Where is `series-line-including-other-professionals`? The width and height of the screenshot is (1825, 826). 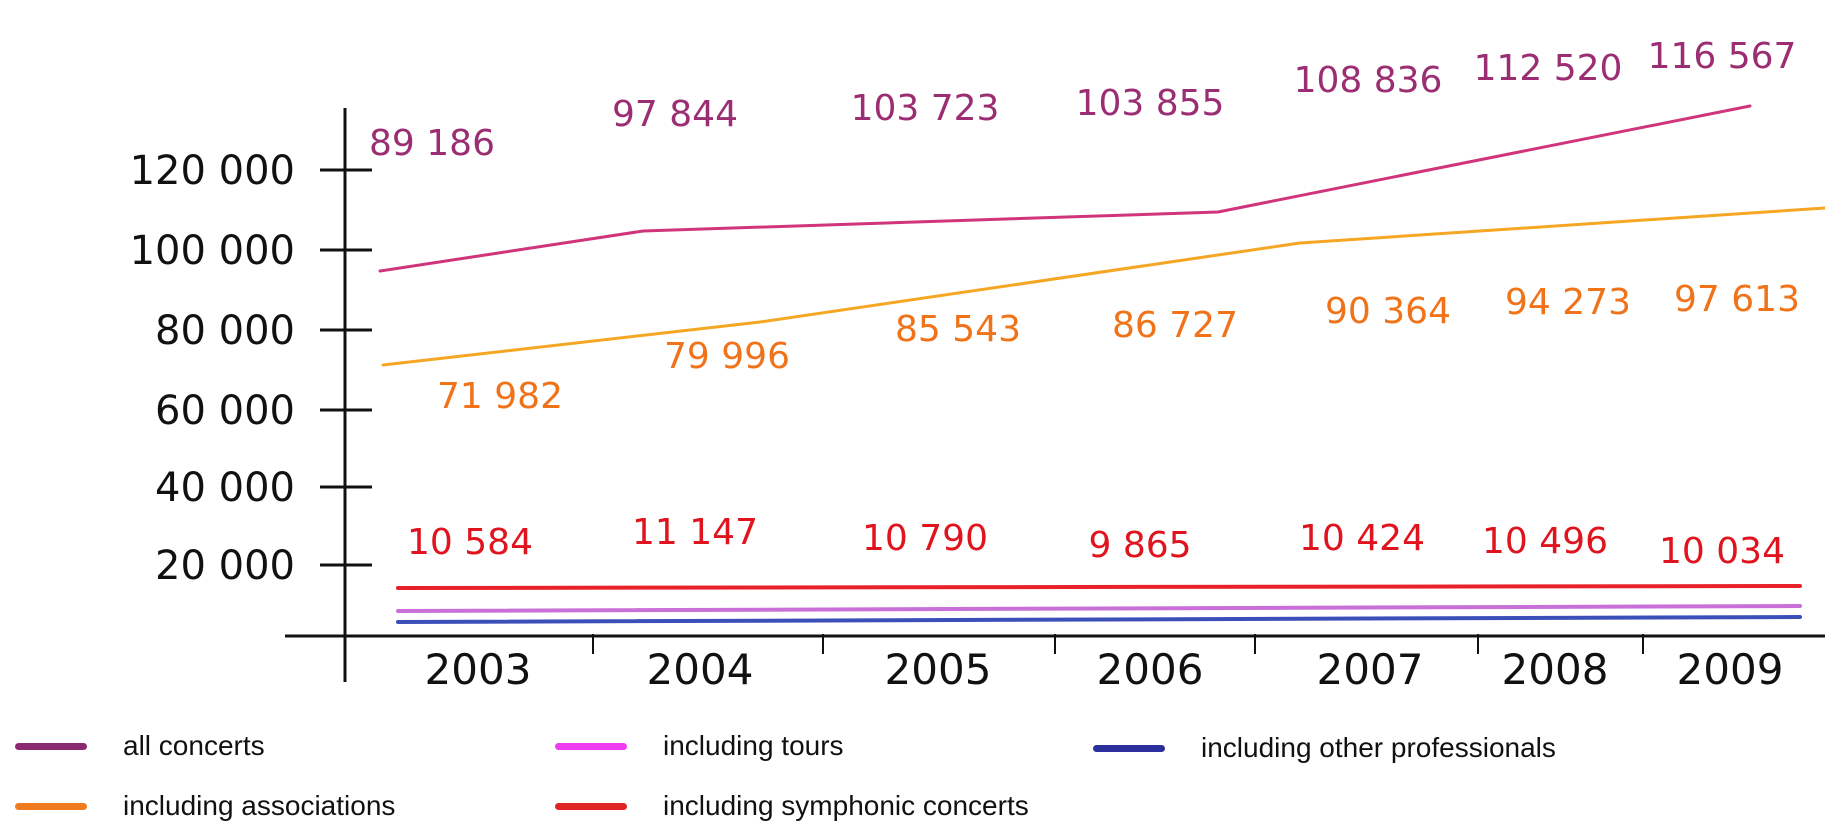
series-line-including-other-professionals is located at coordinates (1099, 619).